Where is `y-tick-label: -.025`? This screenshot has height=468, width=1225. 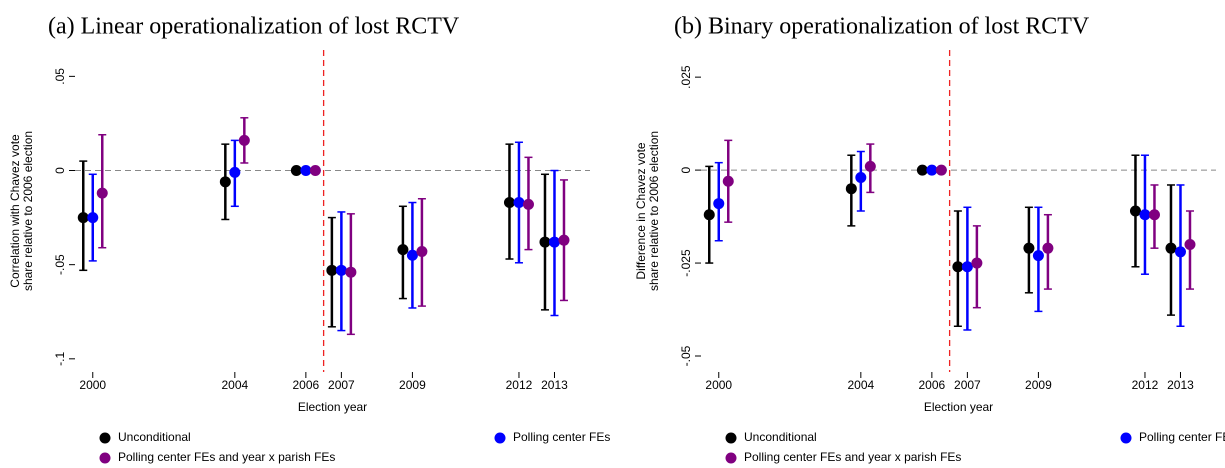 y-tick-label: -.025 is located at coordinates (686, 263).